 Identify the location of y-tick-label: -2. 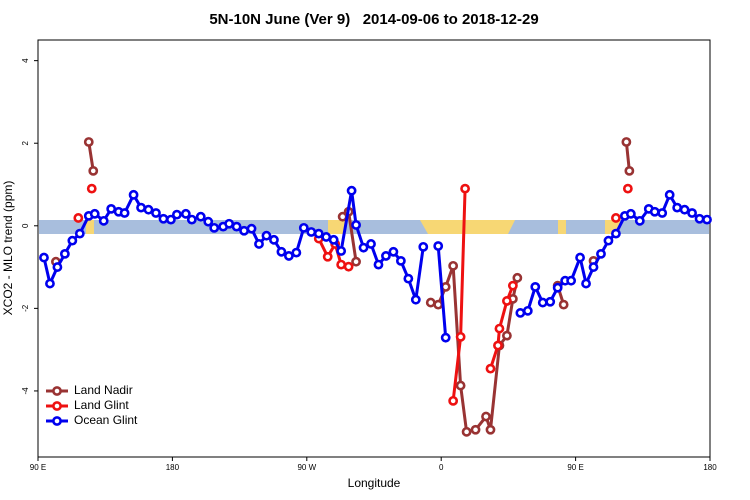
(25, 308).